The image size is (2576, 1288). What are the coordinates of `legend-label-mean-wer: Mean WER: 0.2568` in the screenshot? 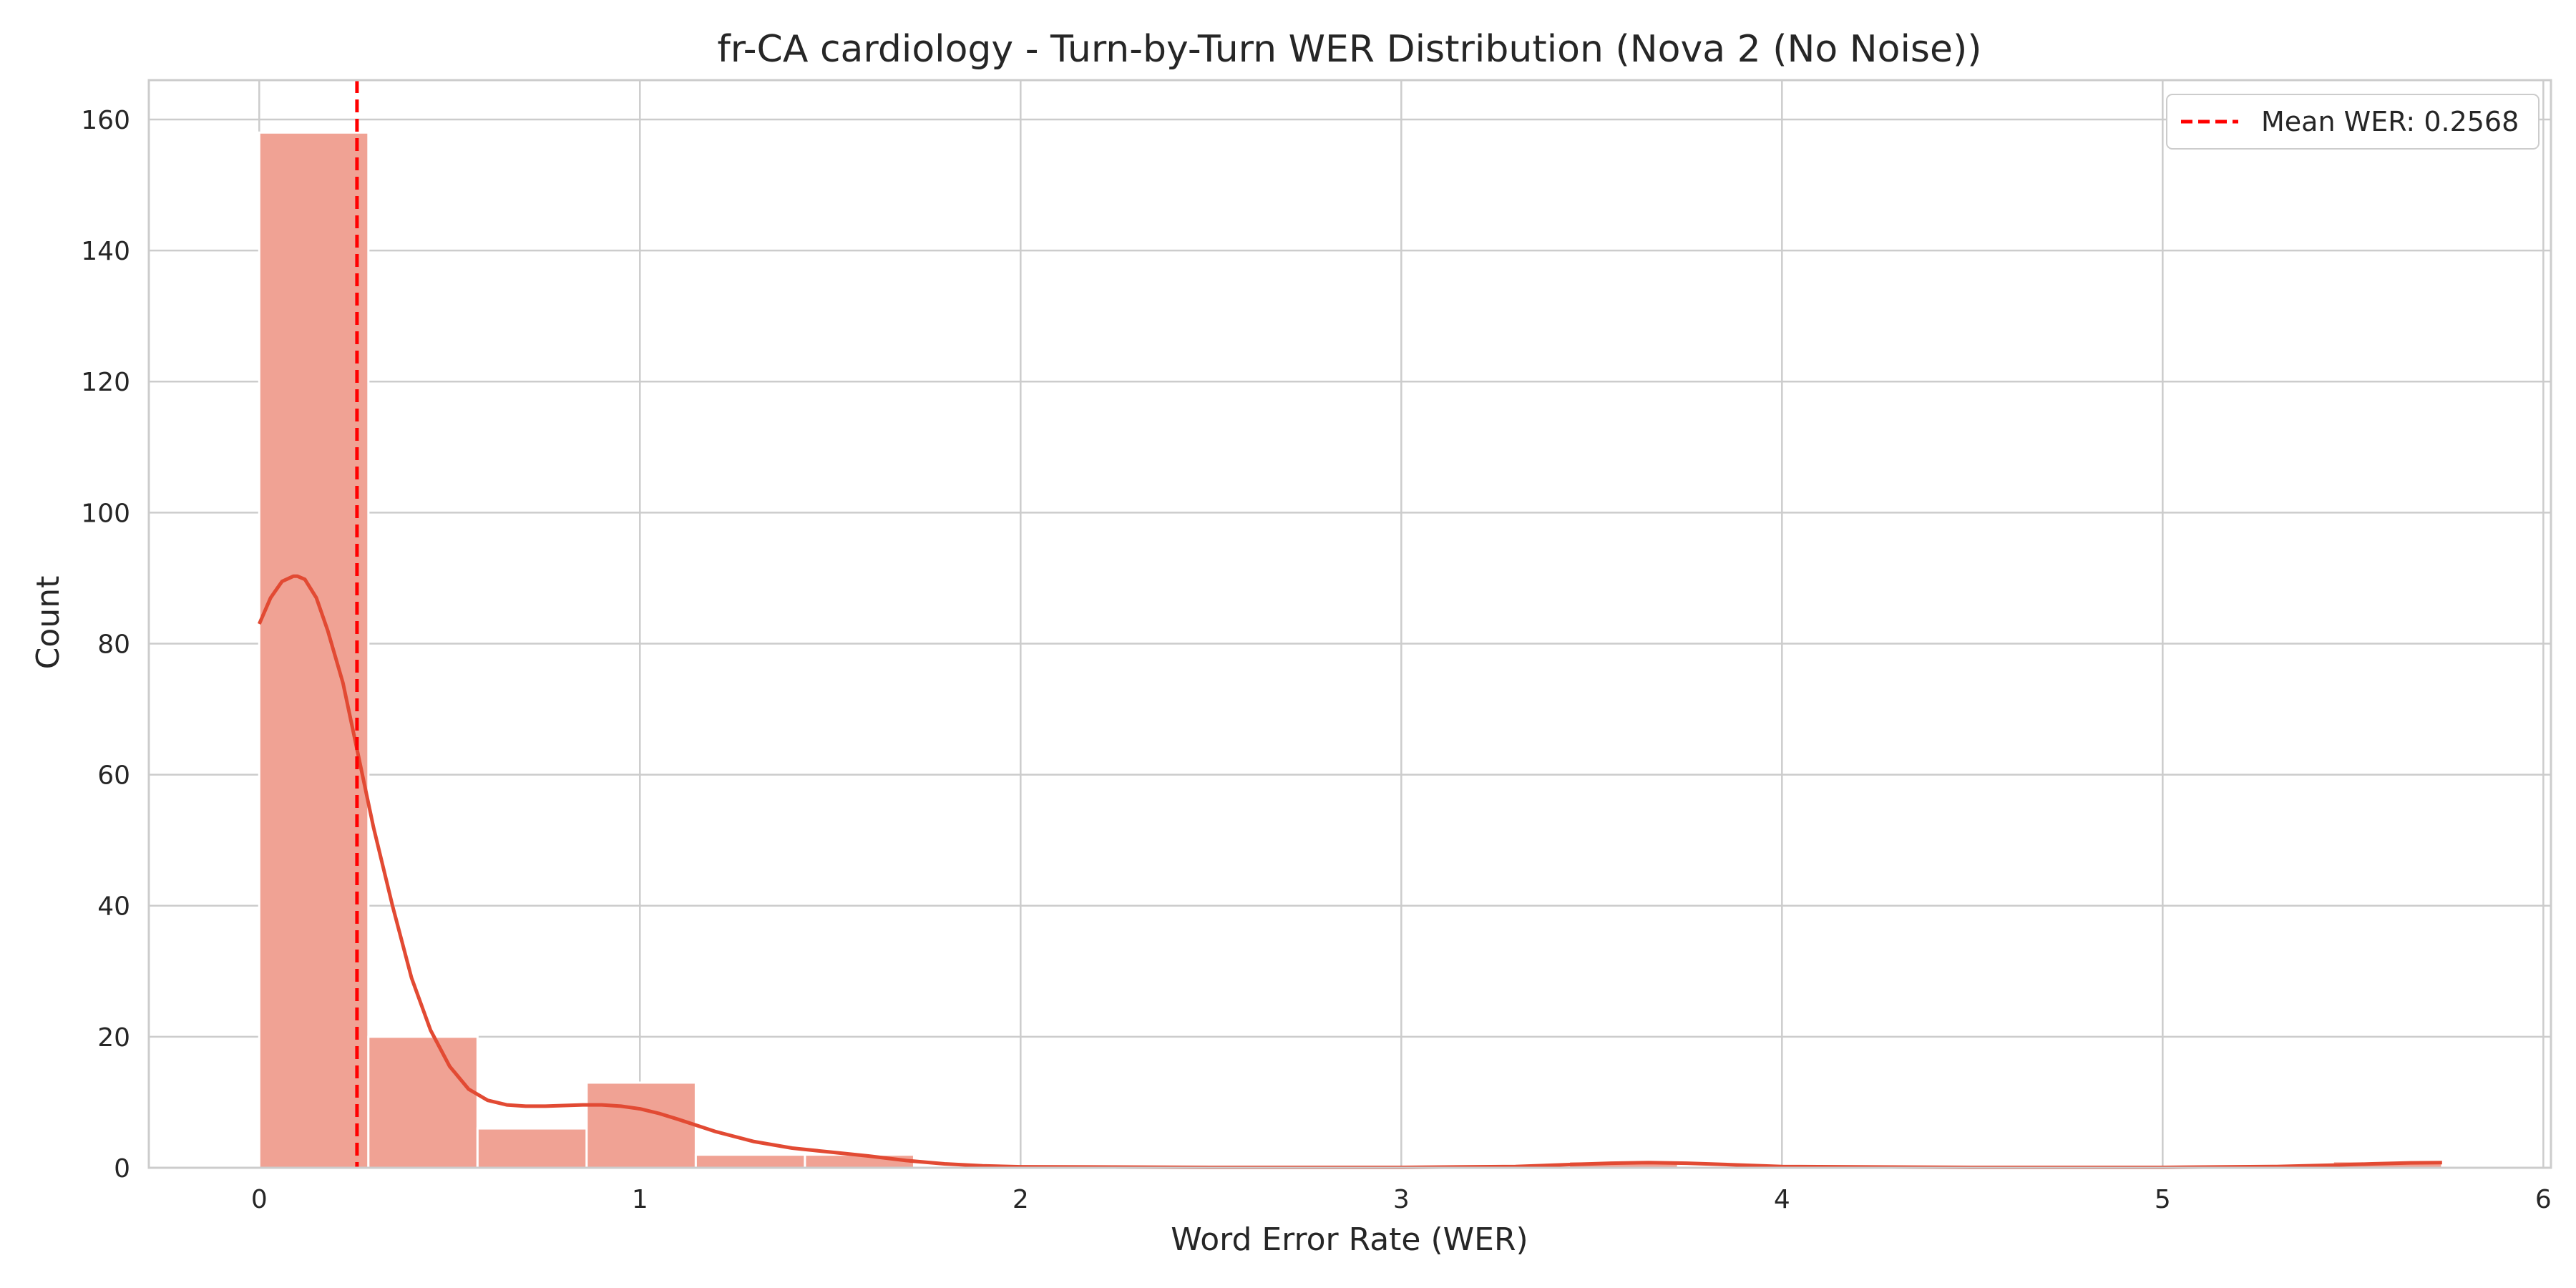 It's located at (2390, 122).